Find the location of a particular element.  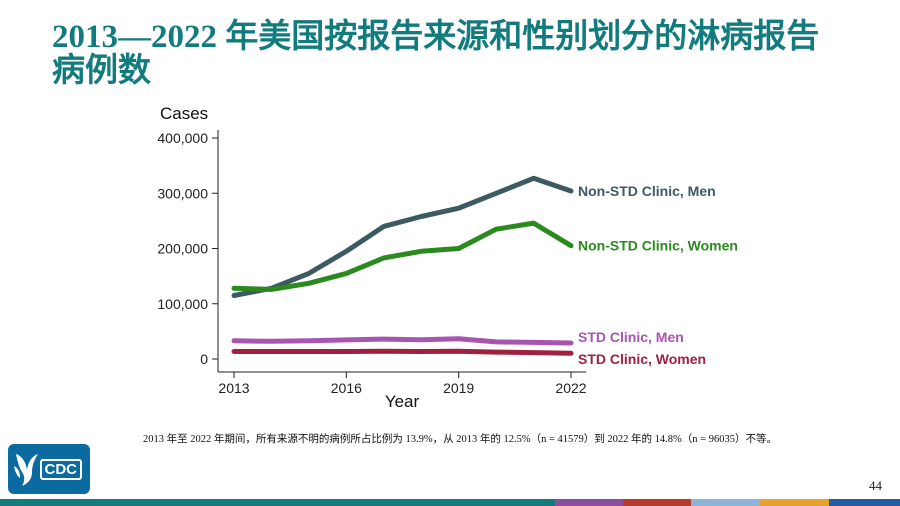

x-tick-label: 2016 is located at coordinates (346, 388).